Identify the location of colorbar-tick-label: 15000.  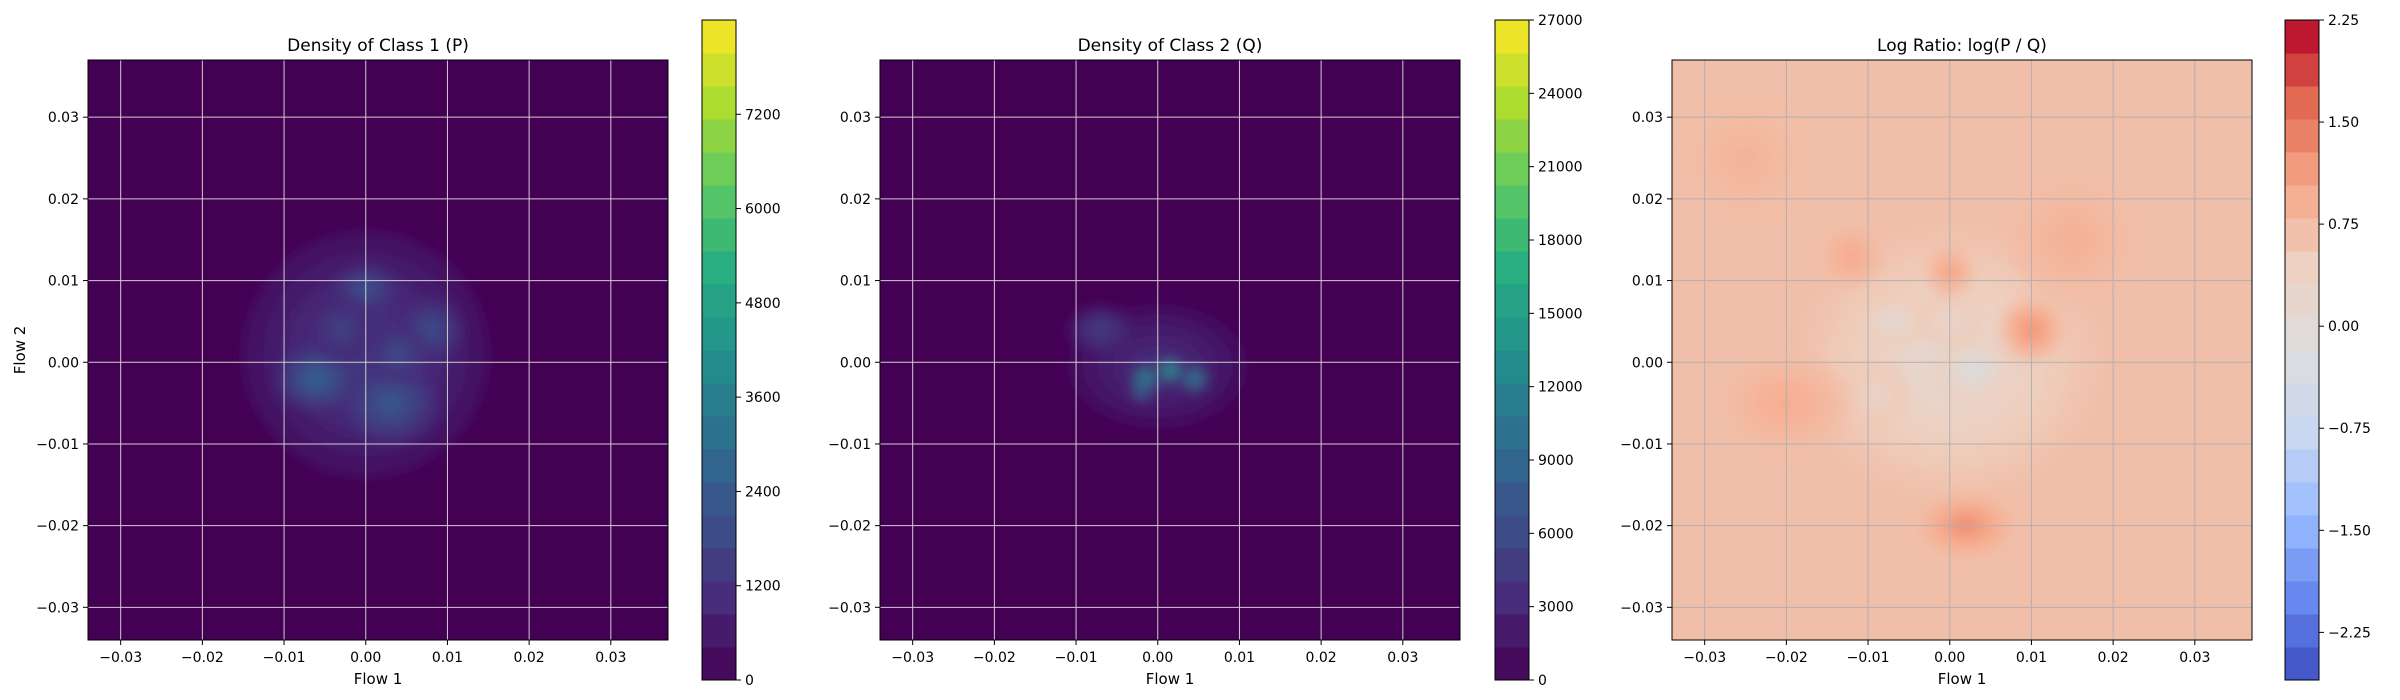
(1560, 314).